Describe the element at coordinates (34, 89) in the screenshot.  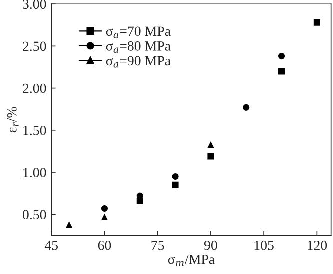
I see `y-tick-label: 2.00` at that location.